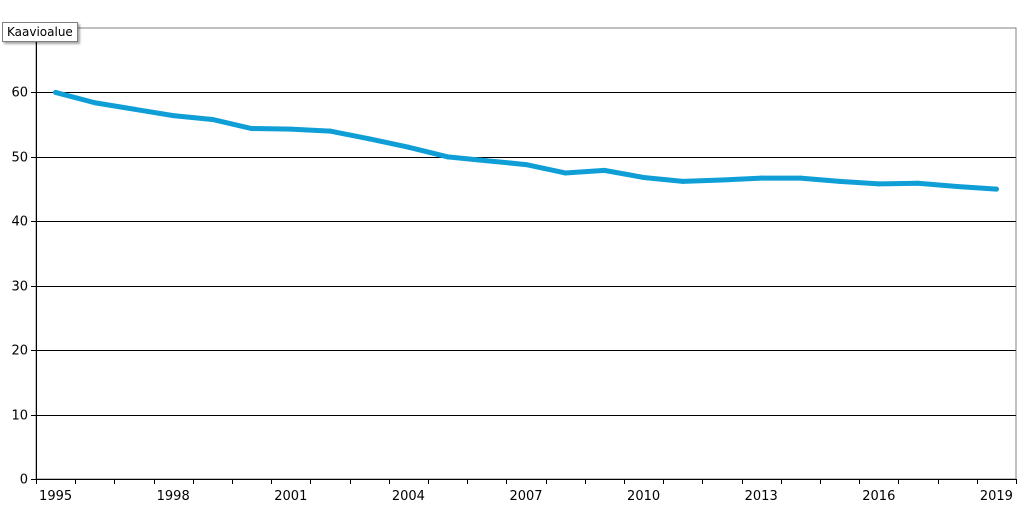 The image size is (1024, 519). I want to click on x-tick-label: 2016, so click(878, 496).